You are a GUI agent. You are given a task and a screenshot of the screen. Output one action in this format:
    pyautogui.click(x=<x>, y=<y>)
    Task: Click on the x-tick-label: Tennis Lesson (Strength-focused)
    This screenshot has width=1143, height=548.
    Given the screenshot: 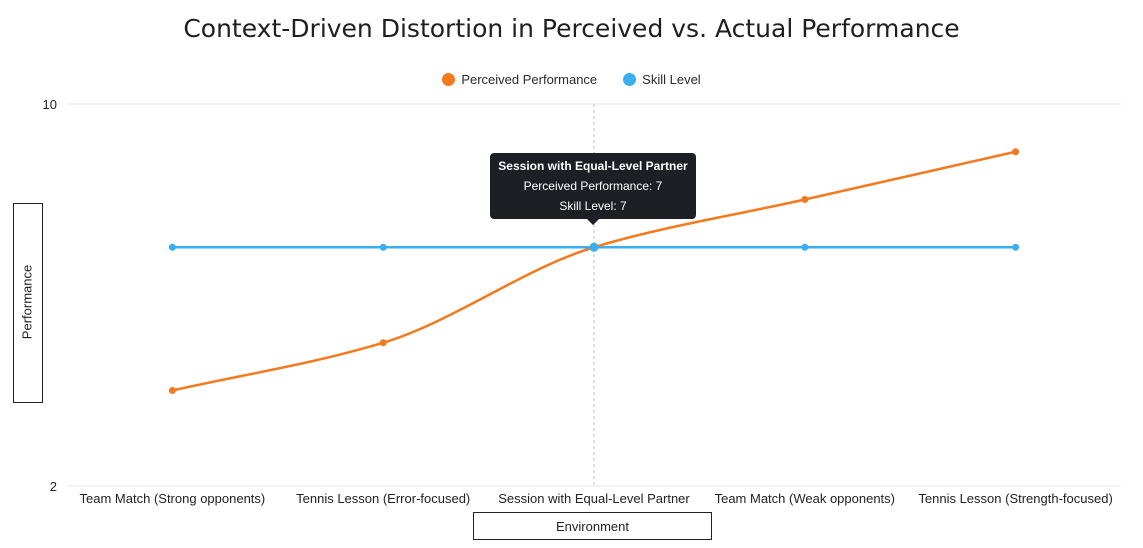 What is the action you would take?
    pyautogui.click(x=1015, y=498)
    